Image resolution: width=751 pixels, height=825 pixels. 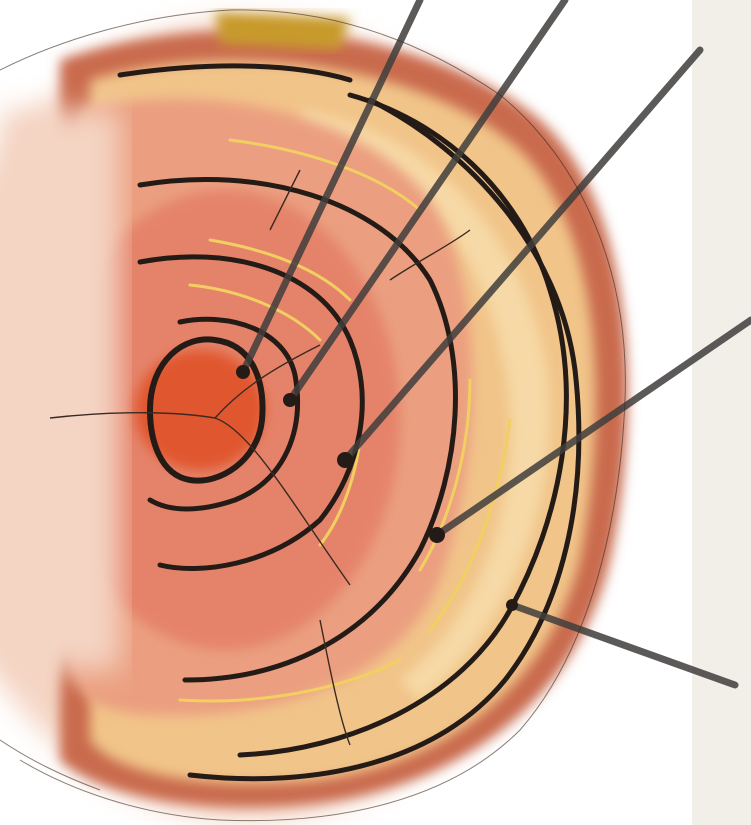 What do you see at coordinates (60, 390) in the screenshot?
I see `pale-left-edge` at bounding box center [60, 390].